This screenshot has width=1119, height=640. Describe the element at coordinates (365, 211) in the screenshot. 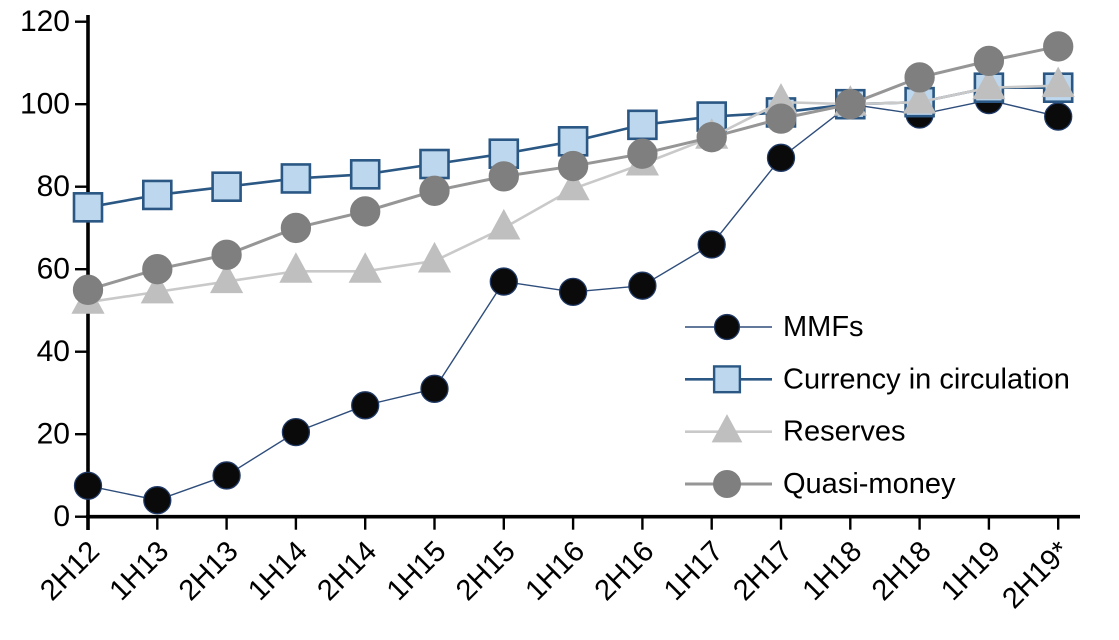

I see `data-point-quasi-money-2h14` at that location.